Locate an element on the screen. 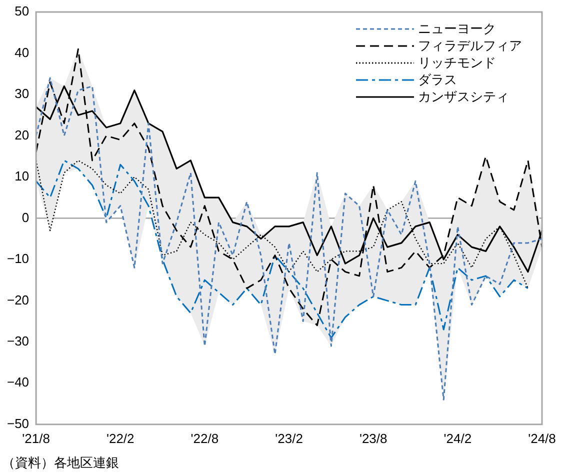 This screenshot has width=566, height=475. legend-label: ニューヨーク is located at coordinates (457, 28).